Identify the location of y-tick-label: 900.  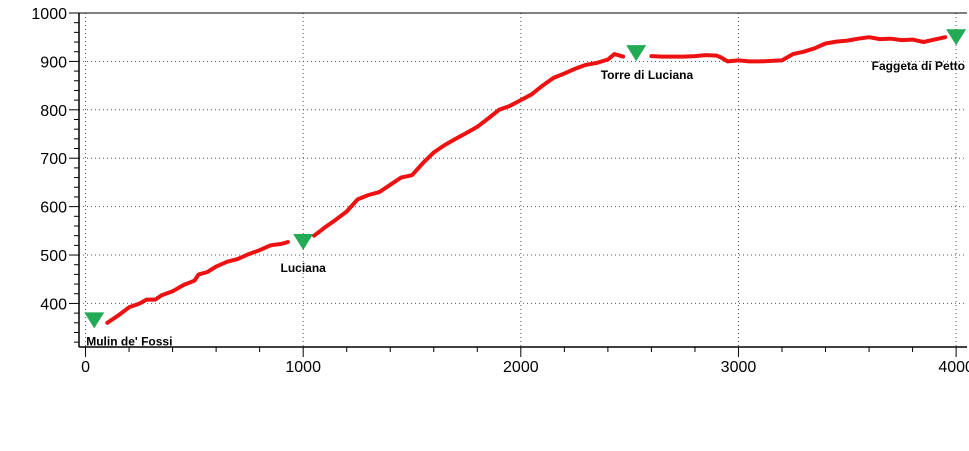
(53, 62).